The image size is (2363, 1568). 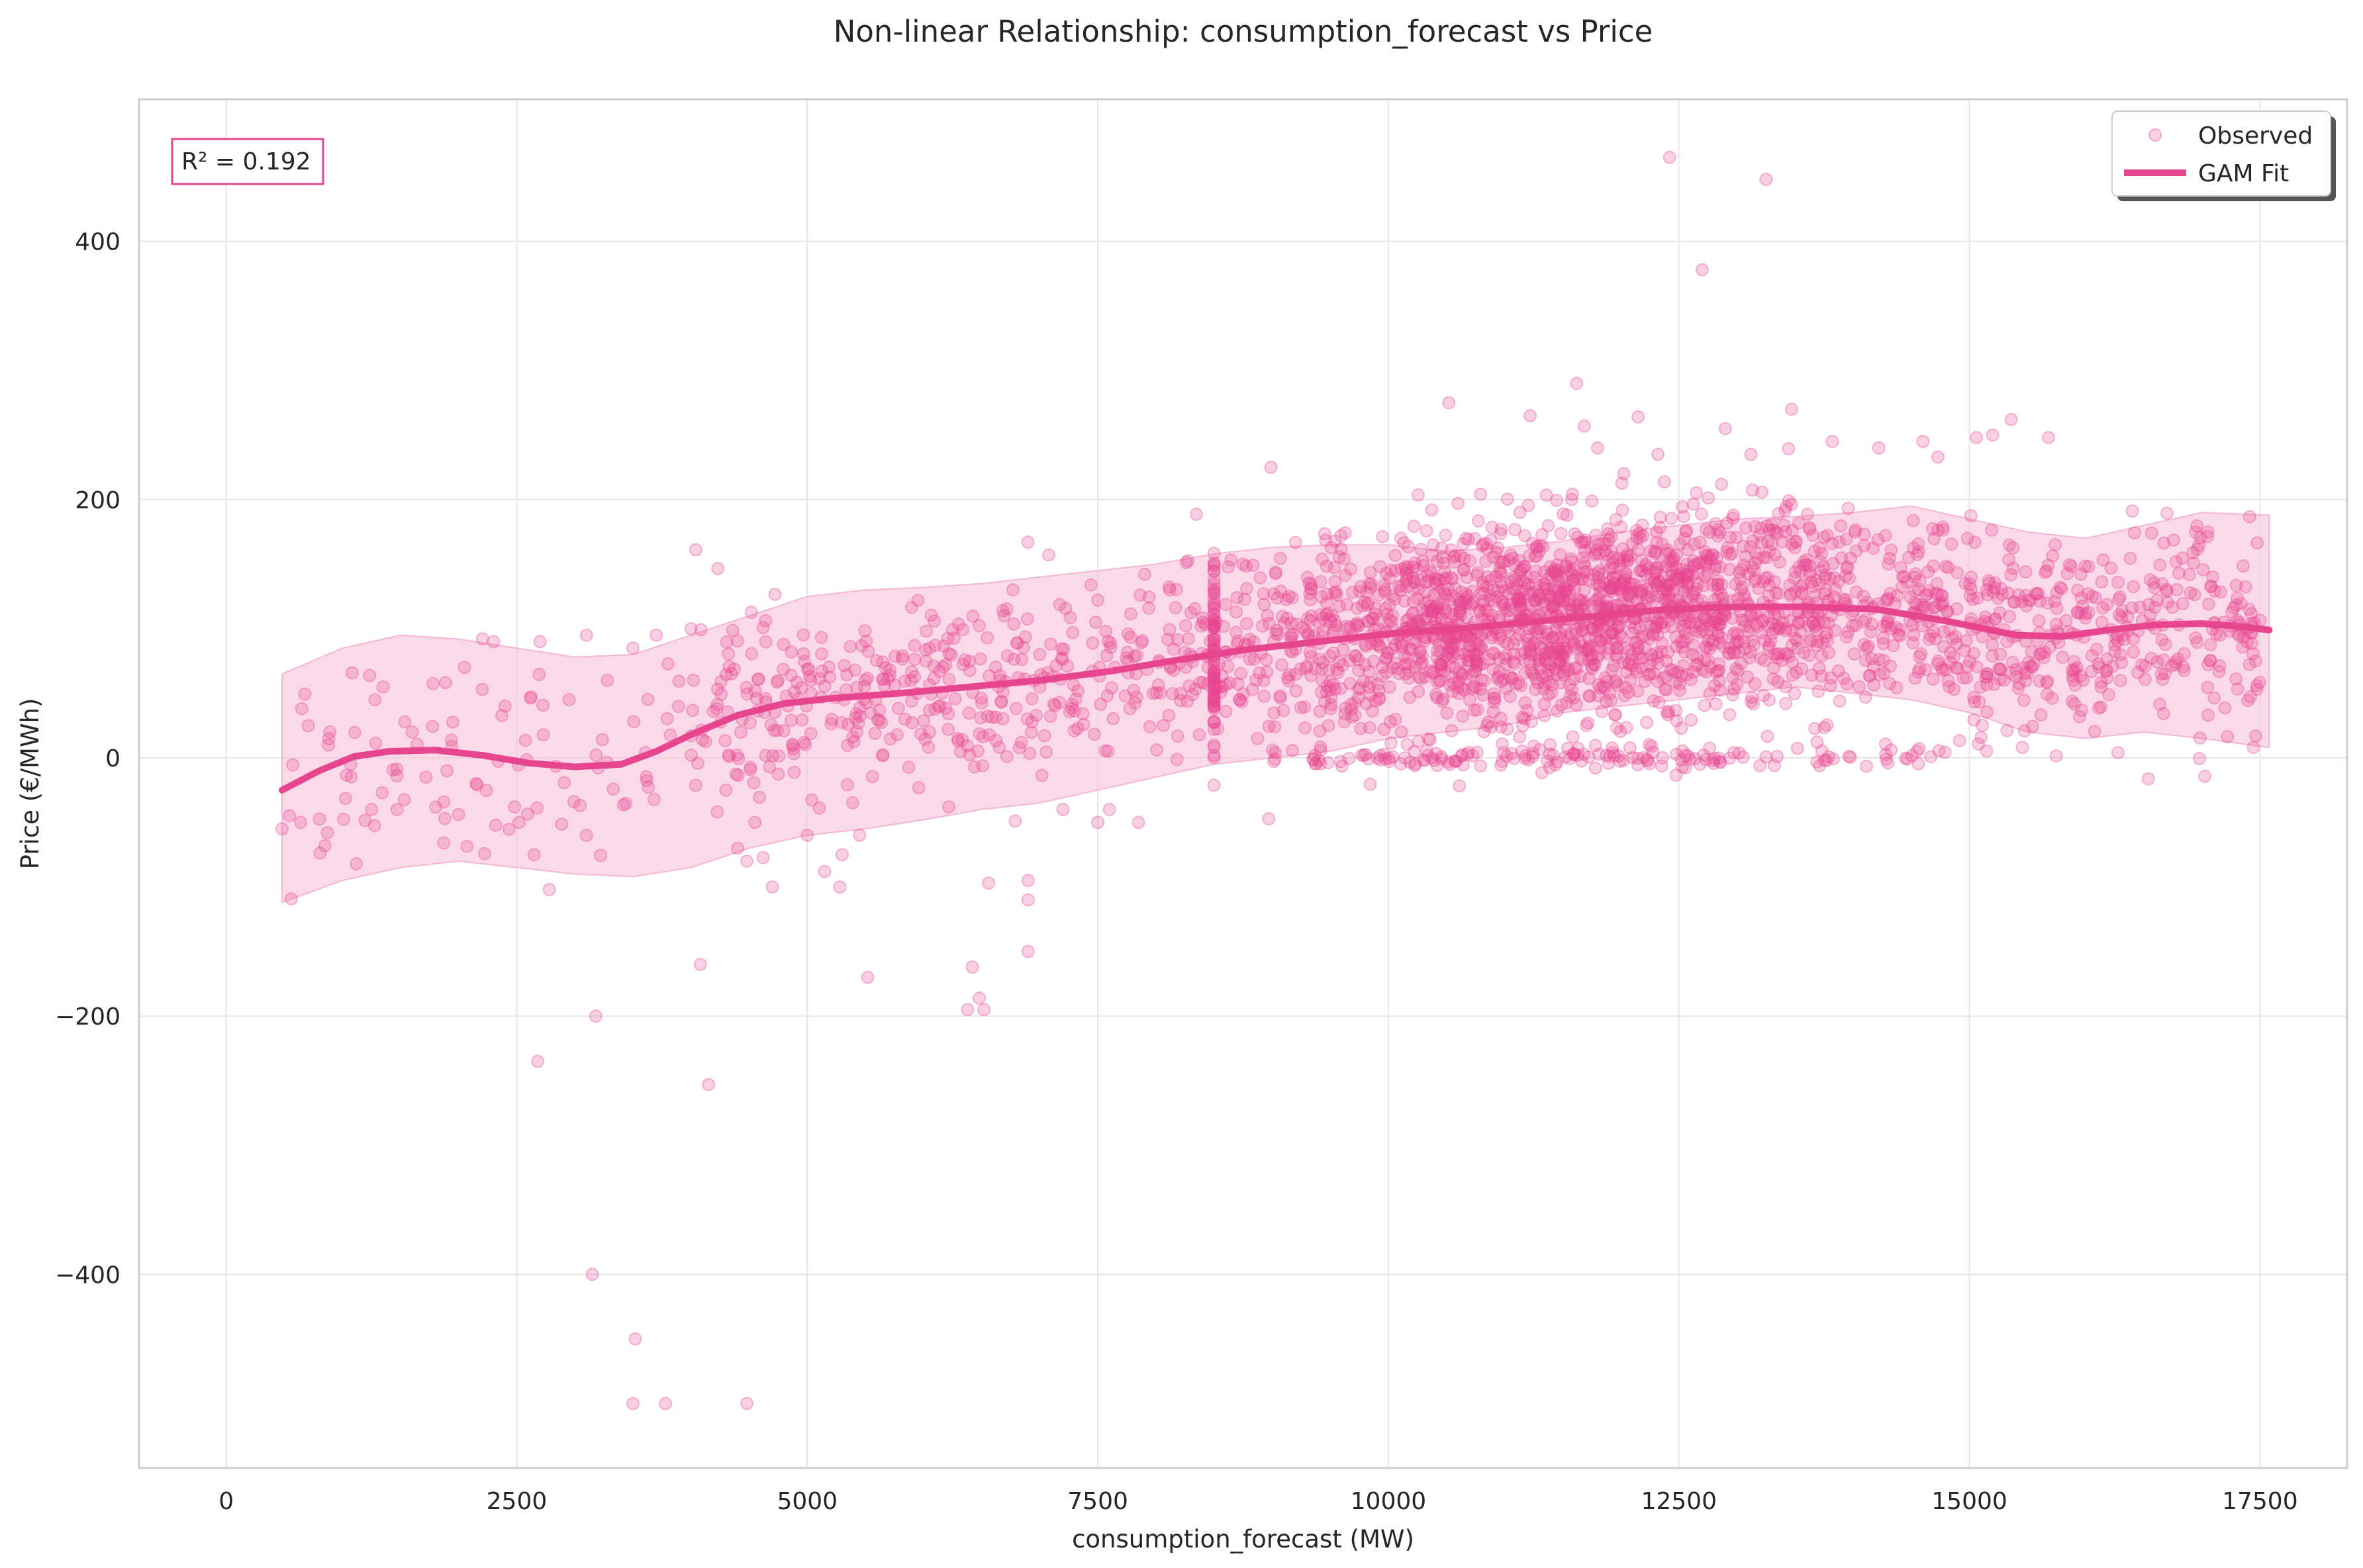 I want to click on legend: Observed GAM Fit, so click(x=2223, y=156).